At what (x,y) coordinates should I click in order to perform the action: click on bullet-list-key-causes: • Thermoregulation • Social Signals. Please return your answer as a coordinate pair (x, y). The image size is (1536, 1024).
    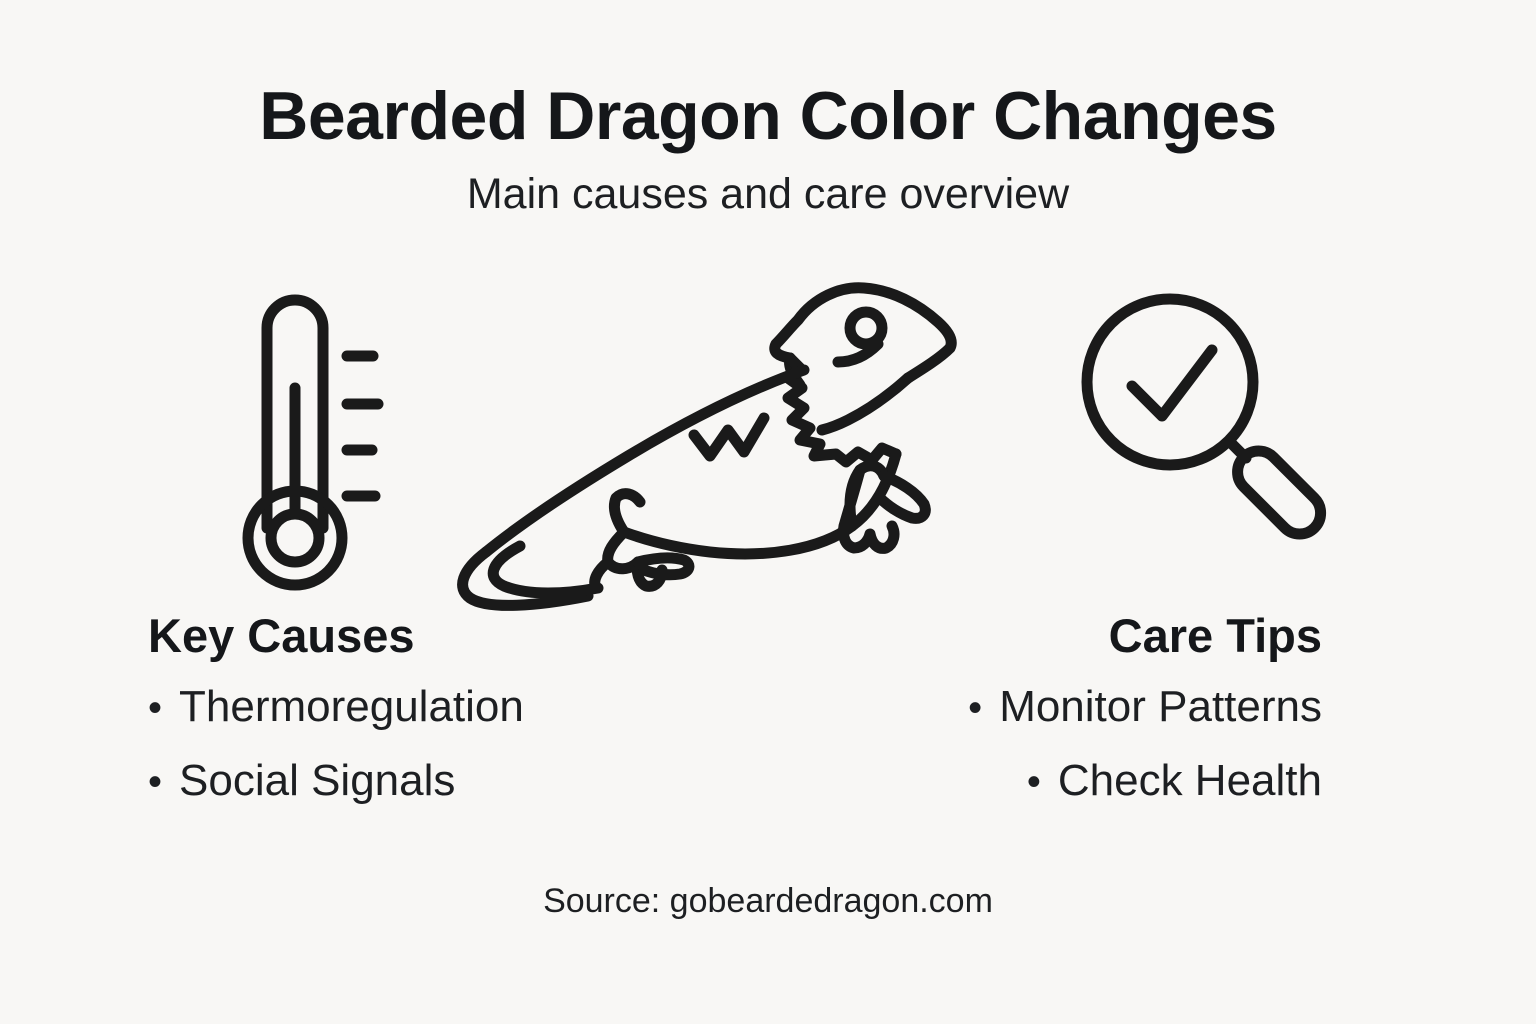
    Looking at the image, I should click on (428, 744).